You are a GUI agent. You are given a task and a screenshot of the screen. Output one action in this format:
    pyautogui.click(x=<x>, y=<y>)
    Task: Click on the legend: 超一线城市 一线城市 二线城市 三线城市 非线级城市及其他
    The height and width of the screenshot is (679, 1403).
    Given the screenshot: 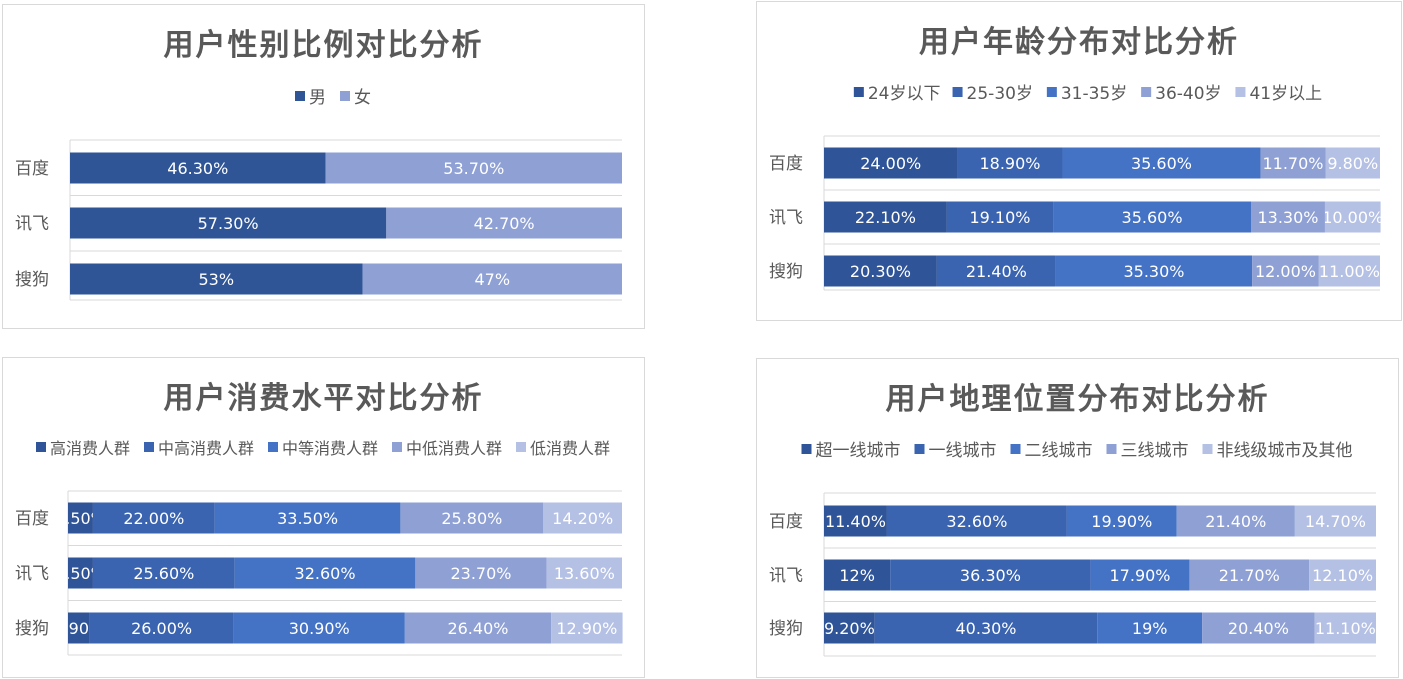 What is the action you would take?
    pyautogui.click(x=1077, y=451)
    